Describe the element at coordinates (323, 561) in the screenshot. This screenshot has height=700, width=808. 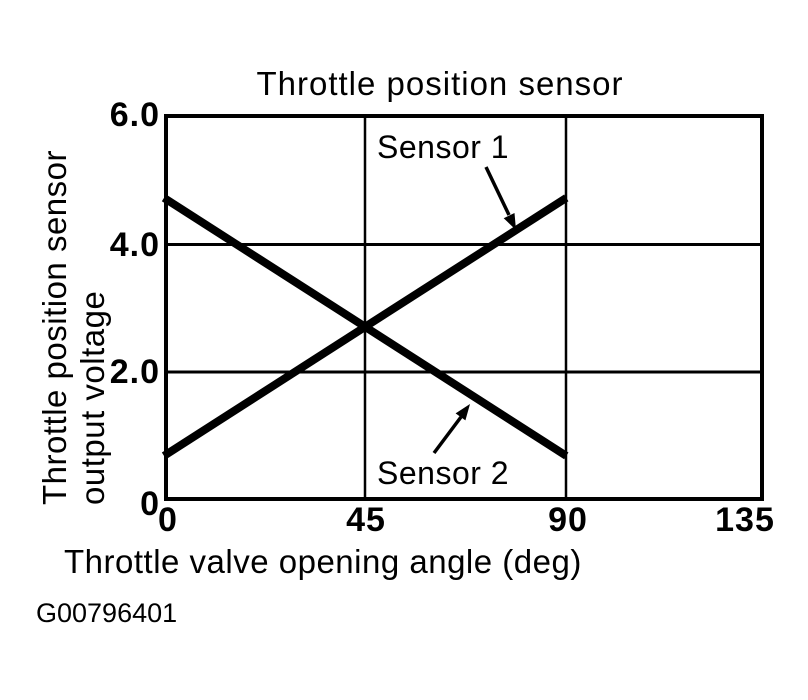
I see `x-axis-label: Throttle valve opening angle (deg)` at that location.